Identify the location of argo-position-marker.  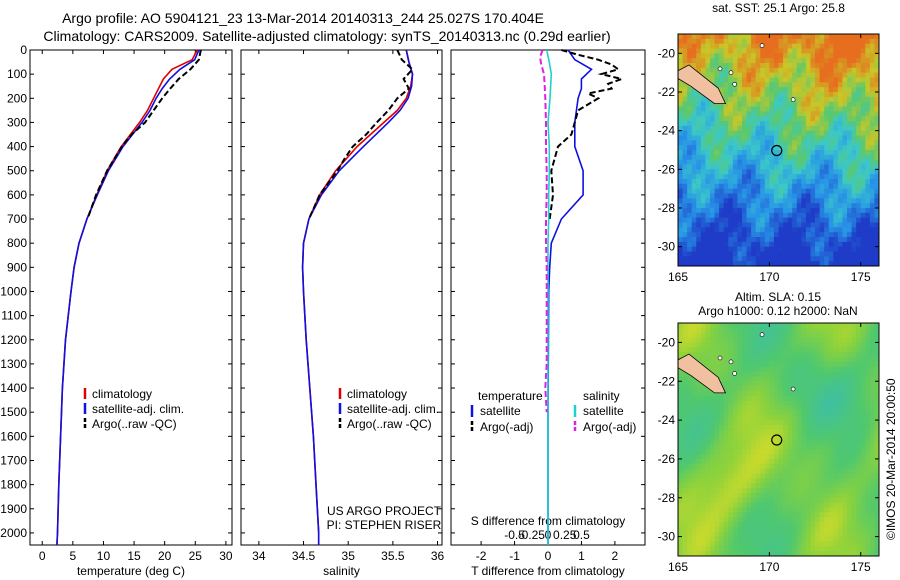
(777, 440).